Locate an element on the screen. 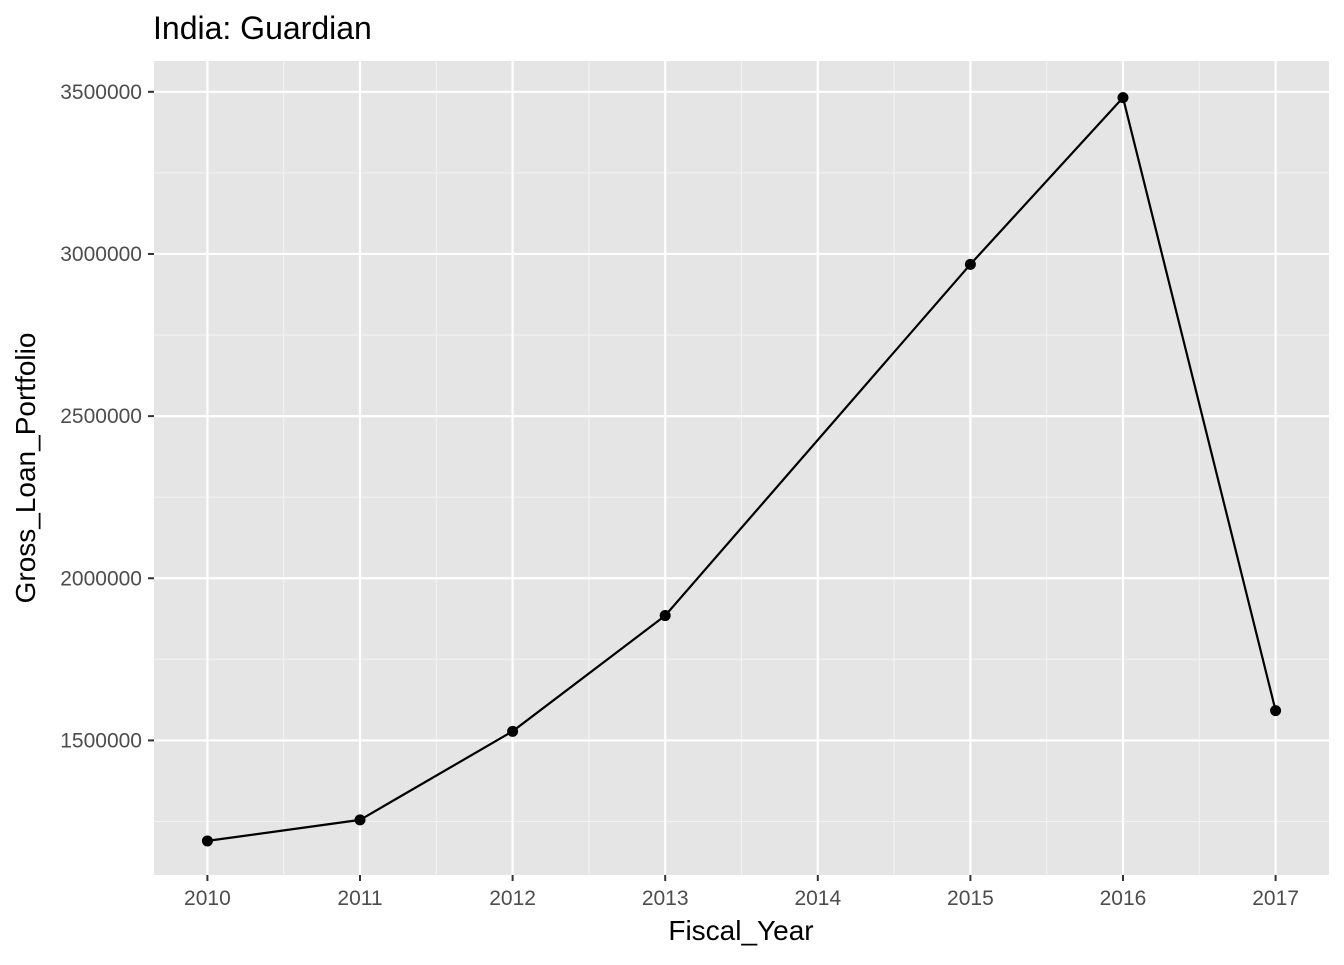  x-tick-label: 2015 is located at coordinates (970, 898).